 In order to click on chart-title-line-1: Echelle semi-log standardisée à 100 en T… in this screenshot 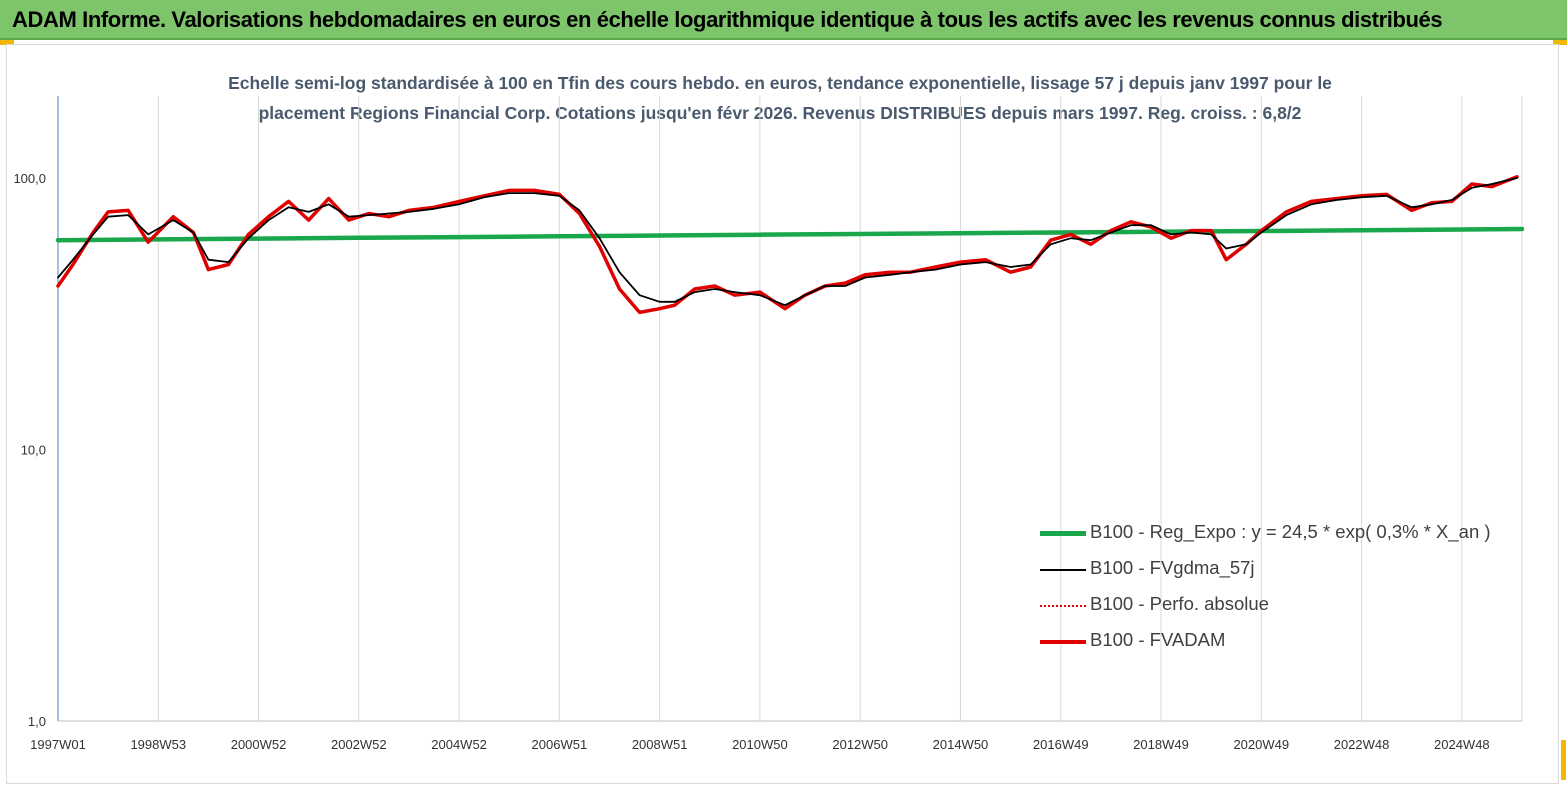, I will do `click(780, 83)`.